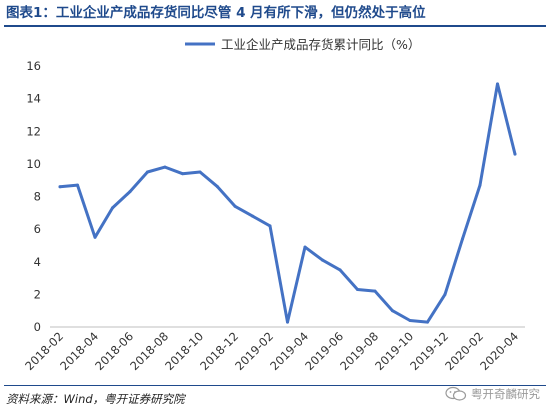  Describe the element at coordinates (505, 394) in the screenshot. I see `watermark-text: 粤开奇麟研究` at that location.